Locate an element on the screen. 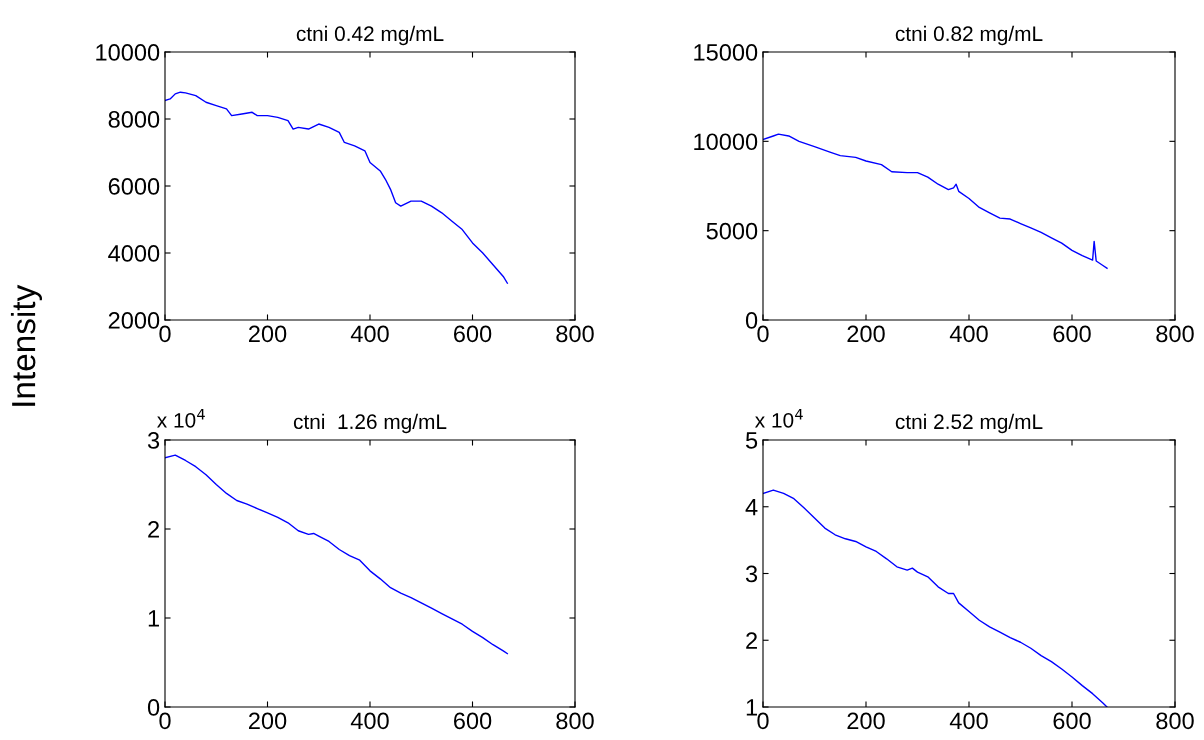  y-tick-label: 5000 is located at coordinates (732, 231).